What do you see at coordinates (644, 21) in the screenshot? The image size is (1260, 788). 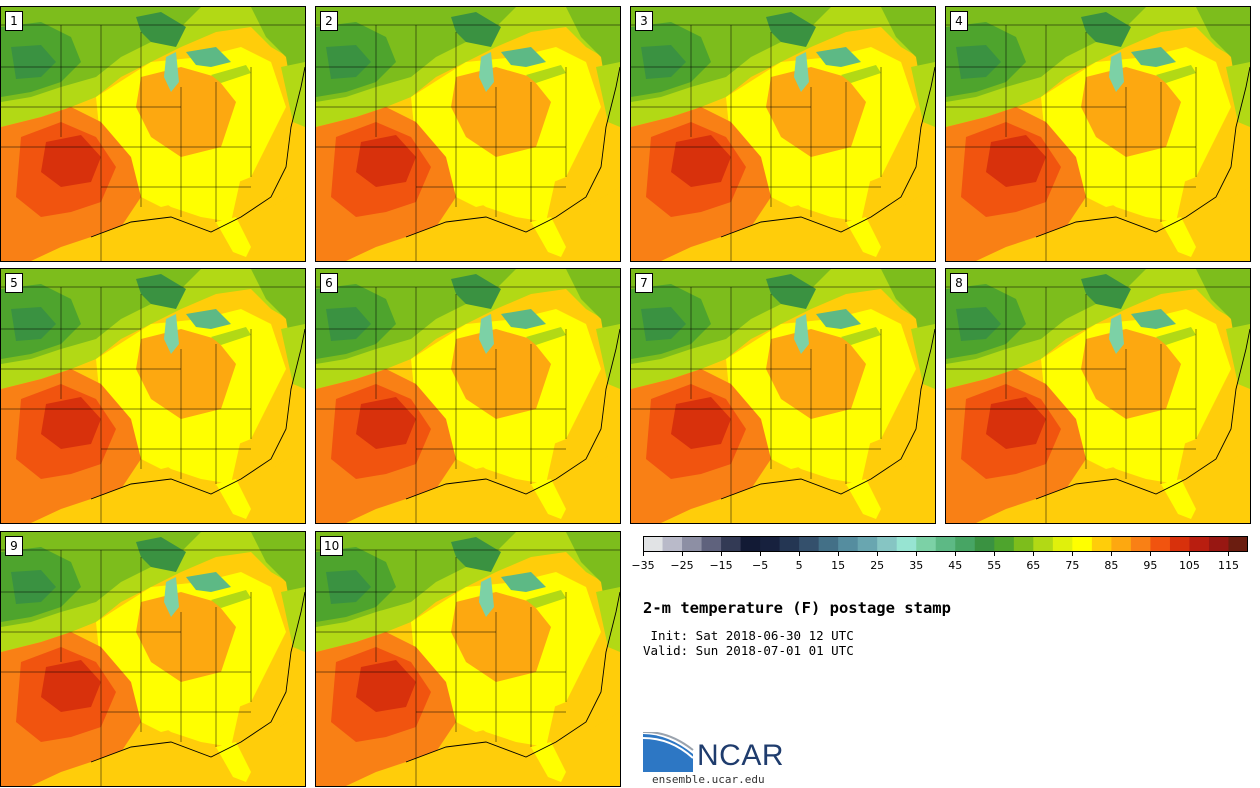 I see `member-label: 3` at bounding box center [644, 21].